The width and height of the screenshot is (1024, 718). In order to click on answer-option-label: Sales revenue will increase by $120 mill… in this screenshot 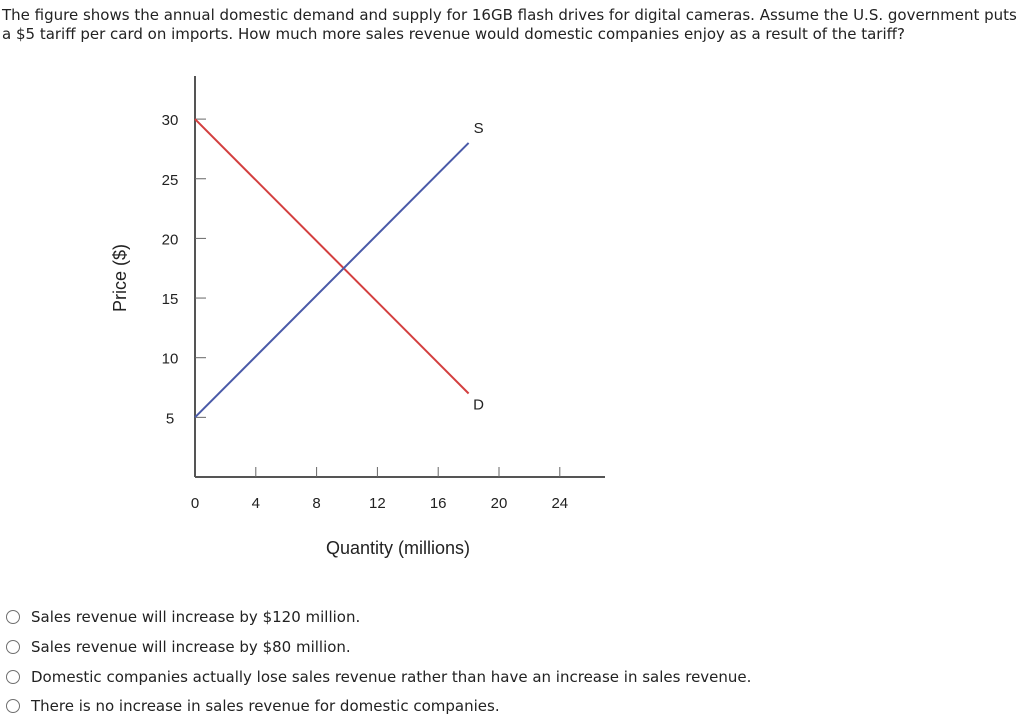, I will do `click(196, 617)`.